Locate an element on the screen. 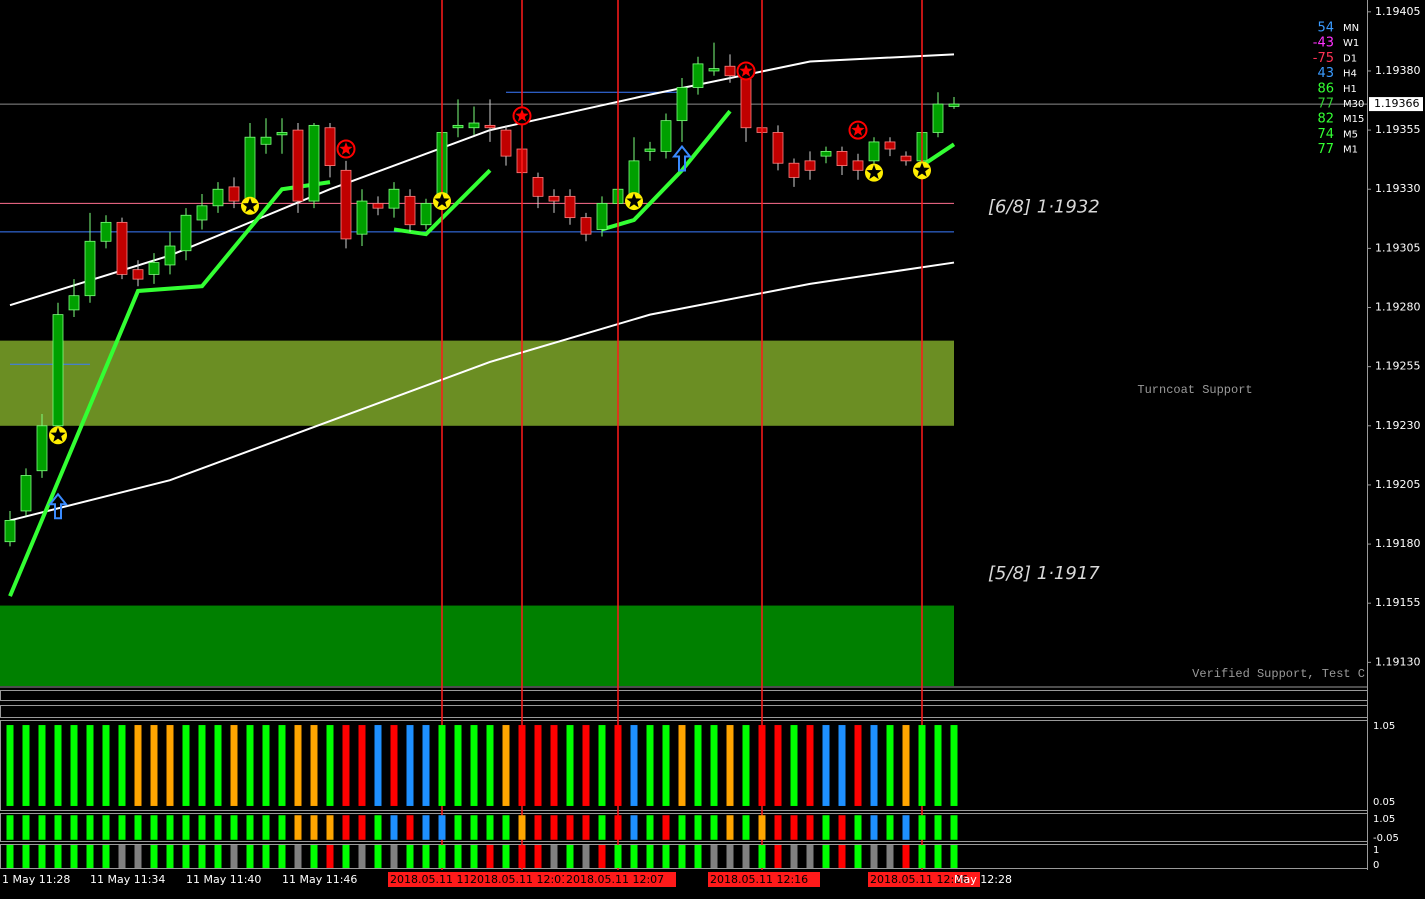 Image resolution: width=1425 pixels, height=899 pixels. strength-timeframe: MN is located at coordinates (1351, 28).